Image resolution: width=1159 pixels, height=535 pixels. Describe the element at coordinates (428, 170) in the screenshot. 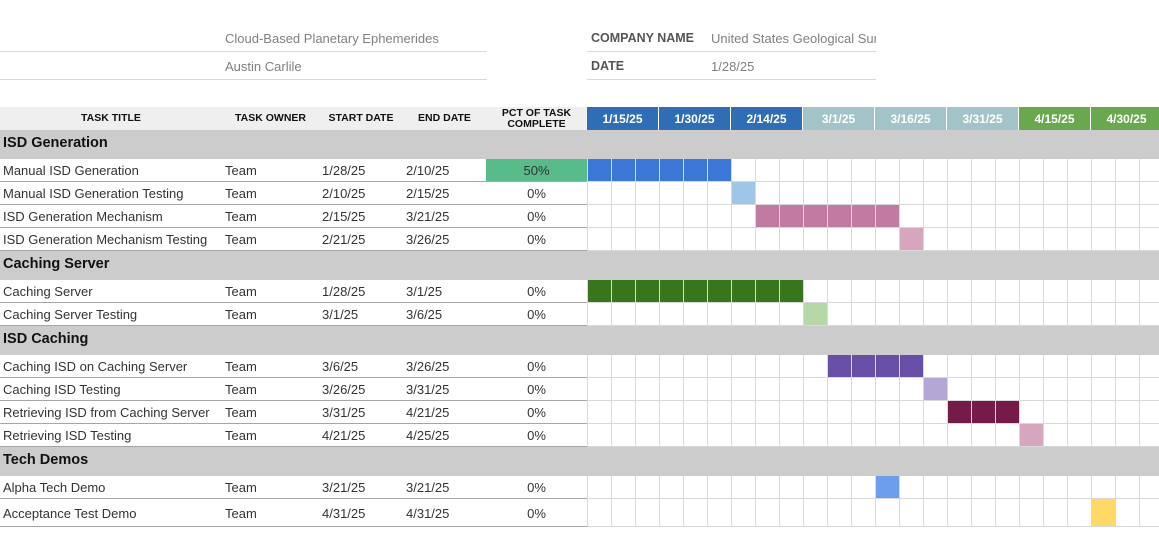

I see `task-end-date: 2/10/25` at that location.